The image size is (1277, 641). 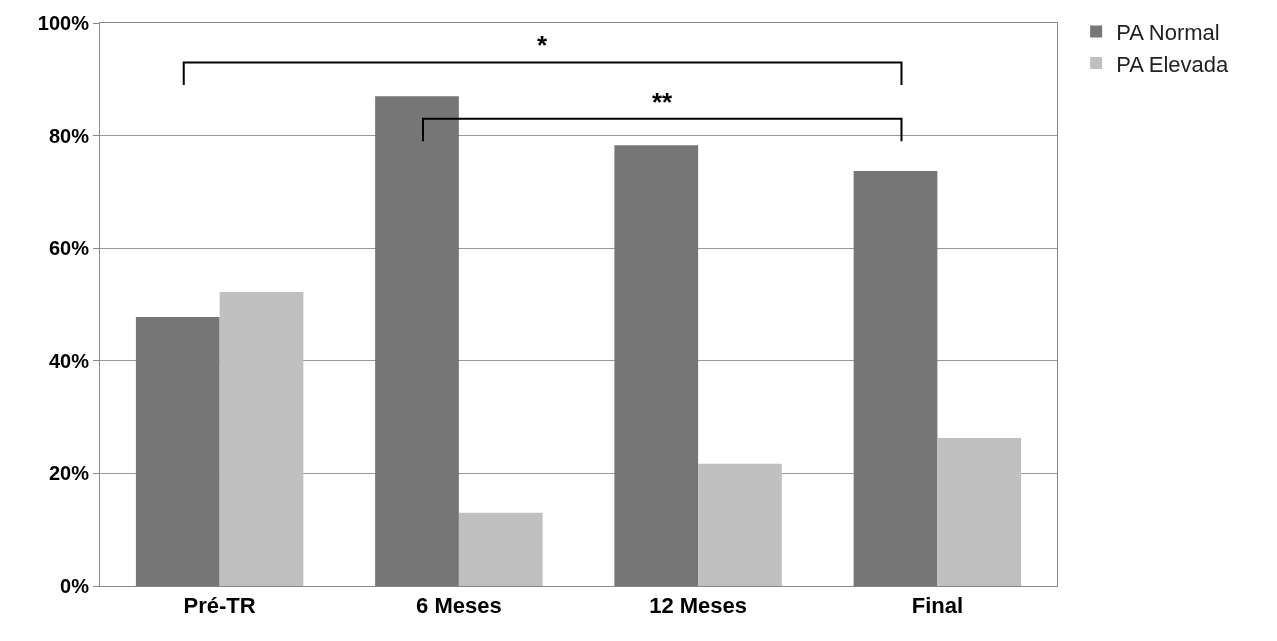 What do you see at coordinates (69, 135) in the screenshot?
I see `y-tick-label: 80%` at bounding box center [69, 135].